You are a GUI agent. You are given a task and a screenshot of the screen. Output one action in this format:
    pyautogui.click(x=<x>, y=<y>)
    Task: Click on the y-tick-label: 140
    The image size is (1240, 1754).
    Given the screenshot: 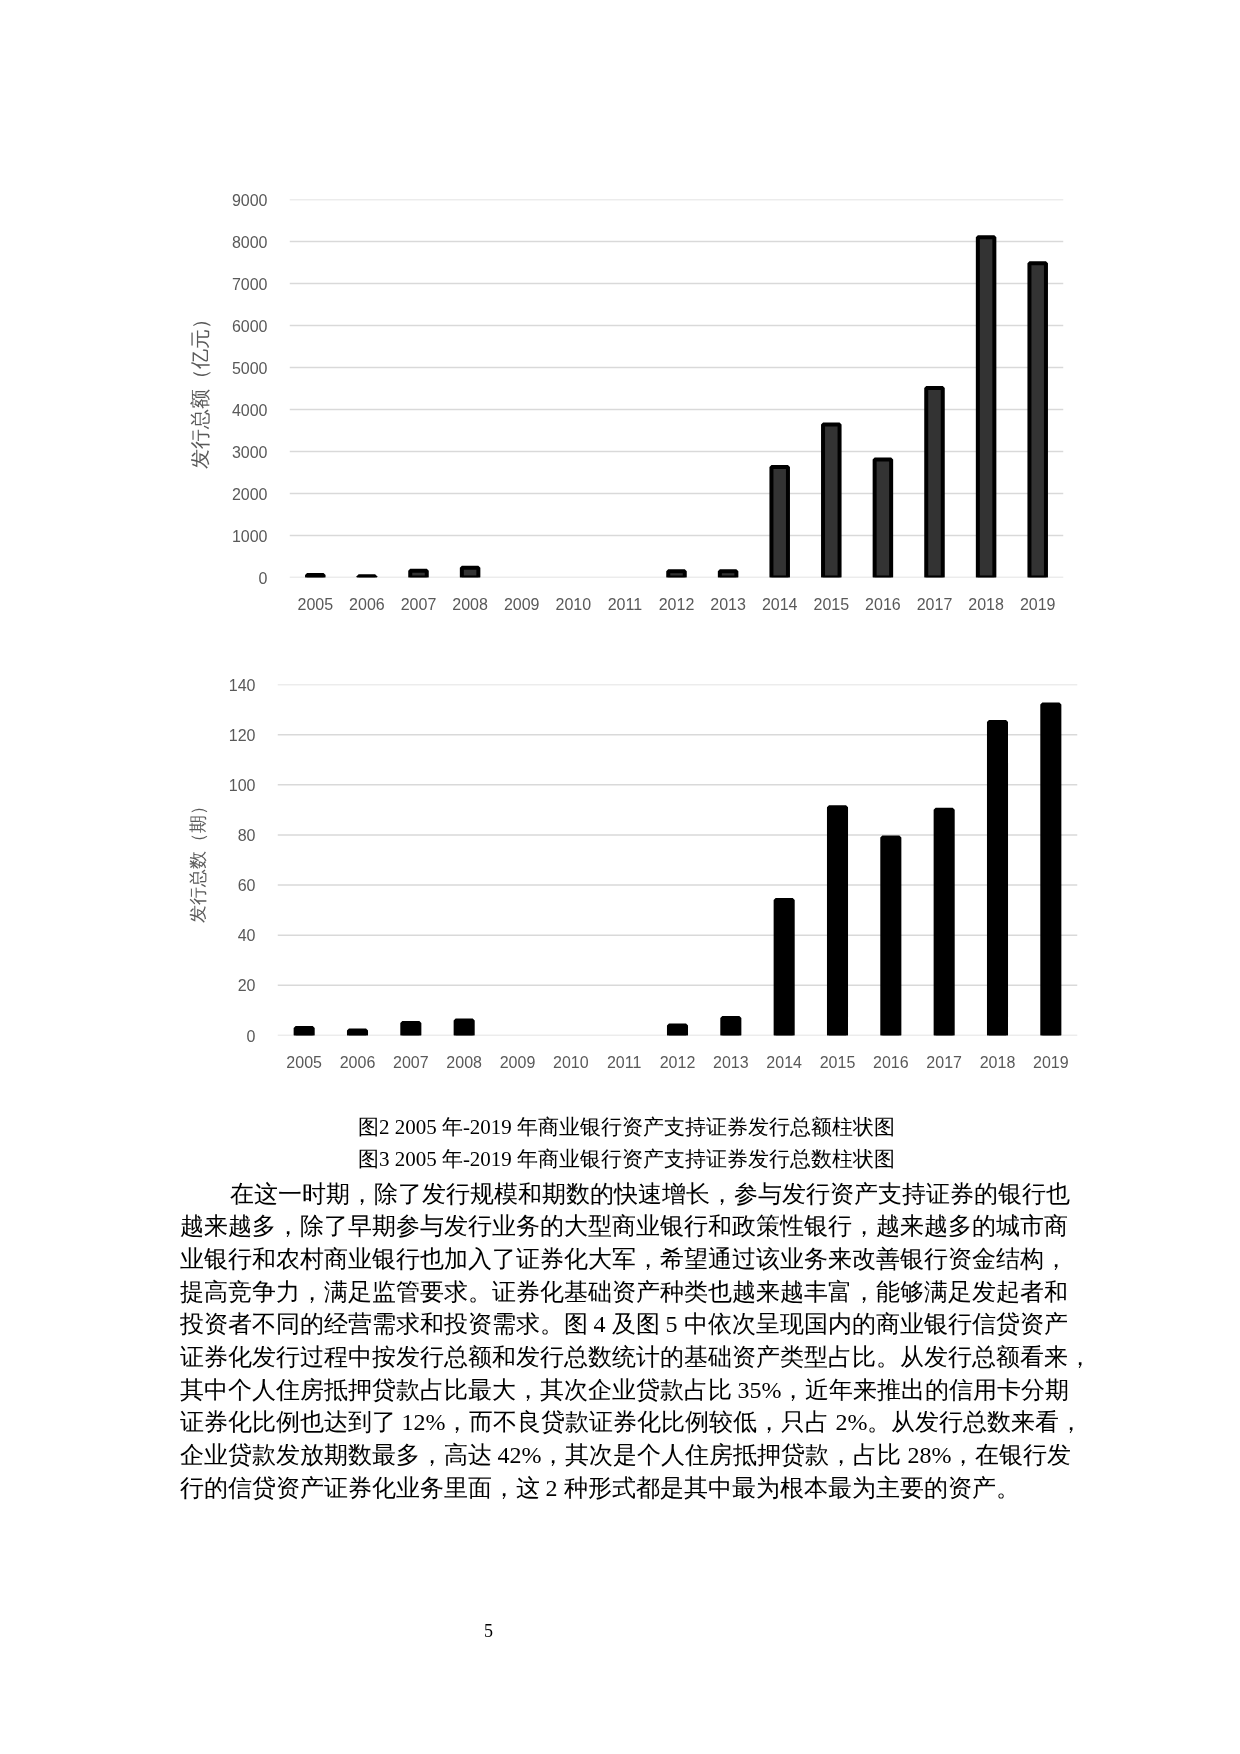 What is the action you would take?
    pyautogui.click(x=242, y=685)
    